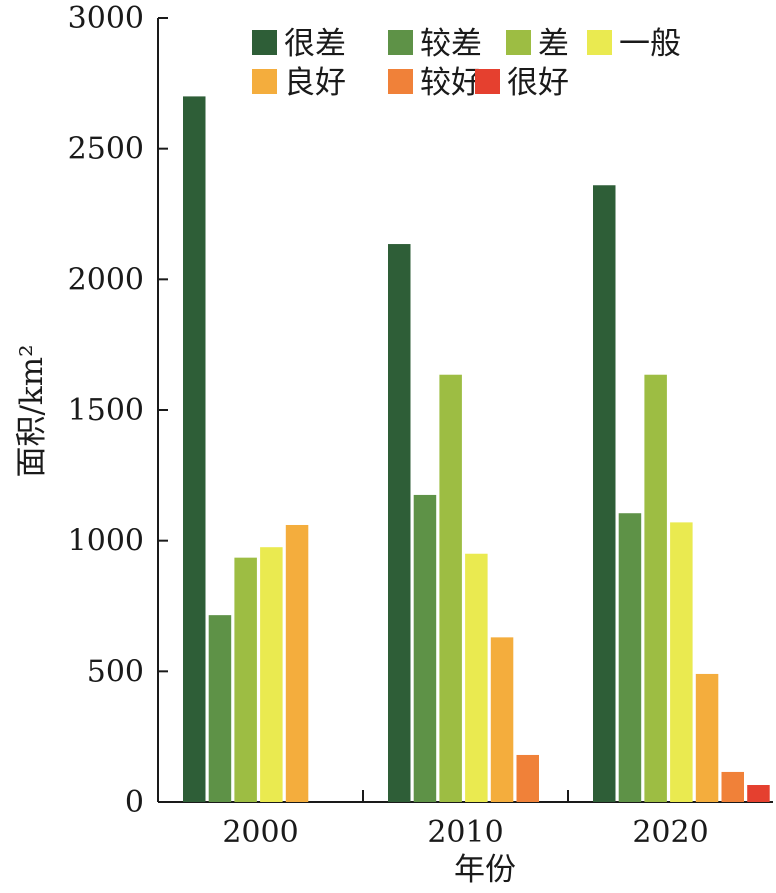  What do you see at coordinates (485, 870) in the screenshot?
I see `x-axis-title: 年份` at bounding box center [485, 870].